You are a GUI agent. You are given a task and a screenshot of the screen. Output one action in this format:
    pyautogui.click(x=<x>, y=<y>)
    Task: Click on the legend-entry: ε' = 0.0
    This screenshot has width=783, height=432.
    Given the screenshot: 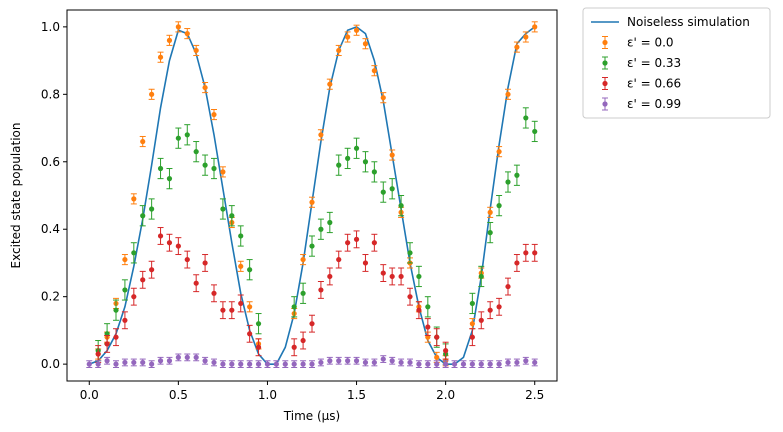 What is the action you would take?
    pyautogui.click(x=638, y=43)
    